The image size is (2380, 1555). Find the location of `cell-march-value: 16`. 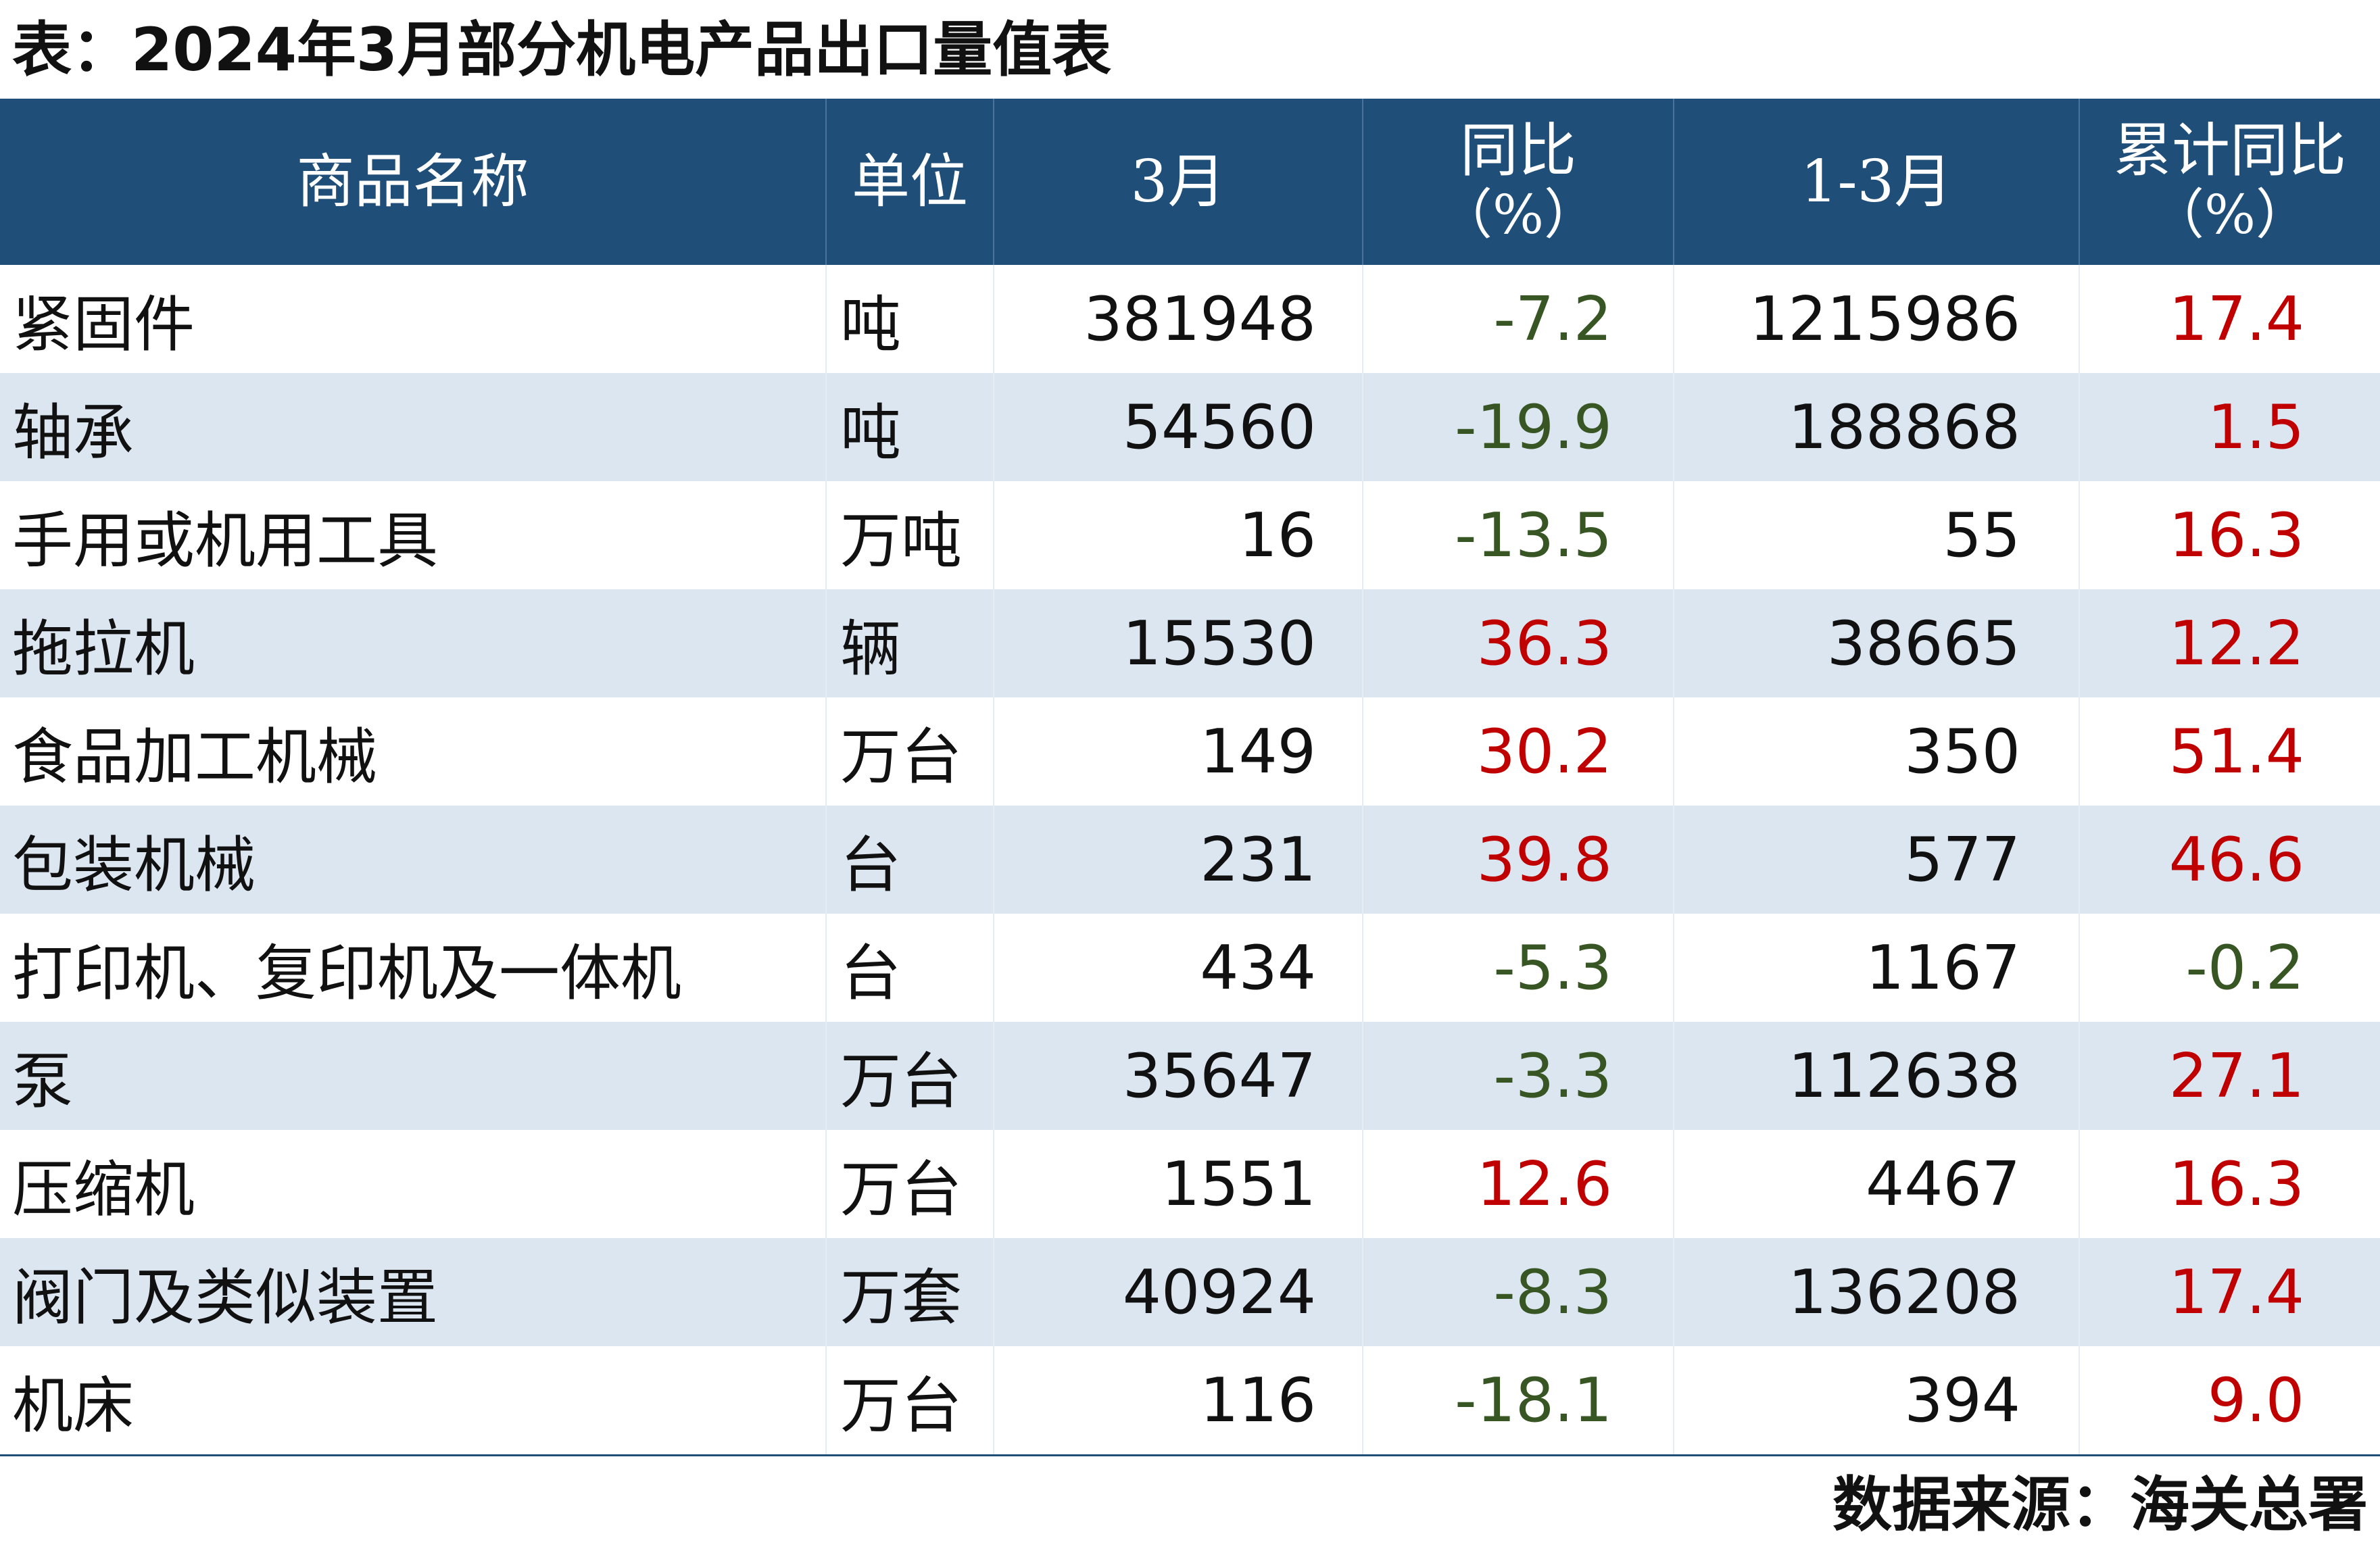

cell-march-value: 16 is located at coordinates (1178, 535).